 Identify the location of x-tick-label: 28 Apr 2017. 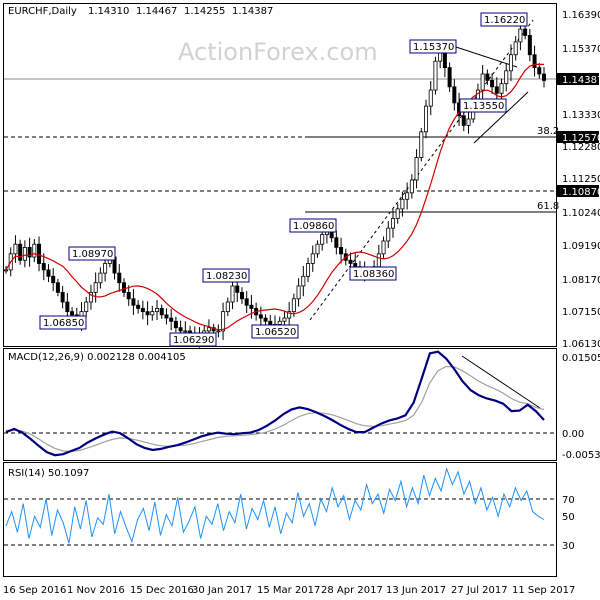
(352, 590).